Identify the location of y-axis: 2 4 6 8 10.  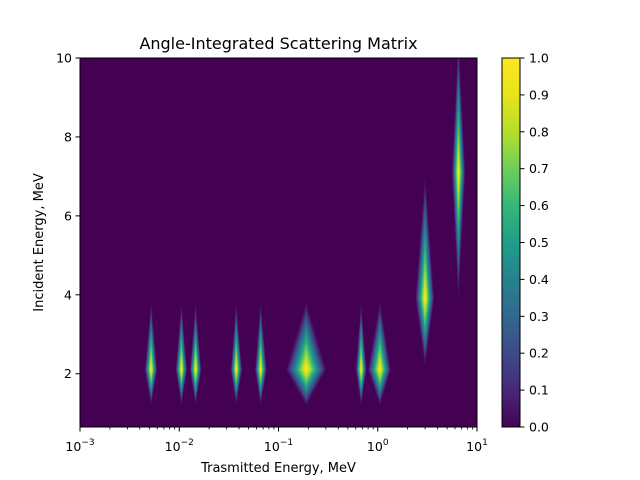
(68, 216).